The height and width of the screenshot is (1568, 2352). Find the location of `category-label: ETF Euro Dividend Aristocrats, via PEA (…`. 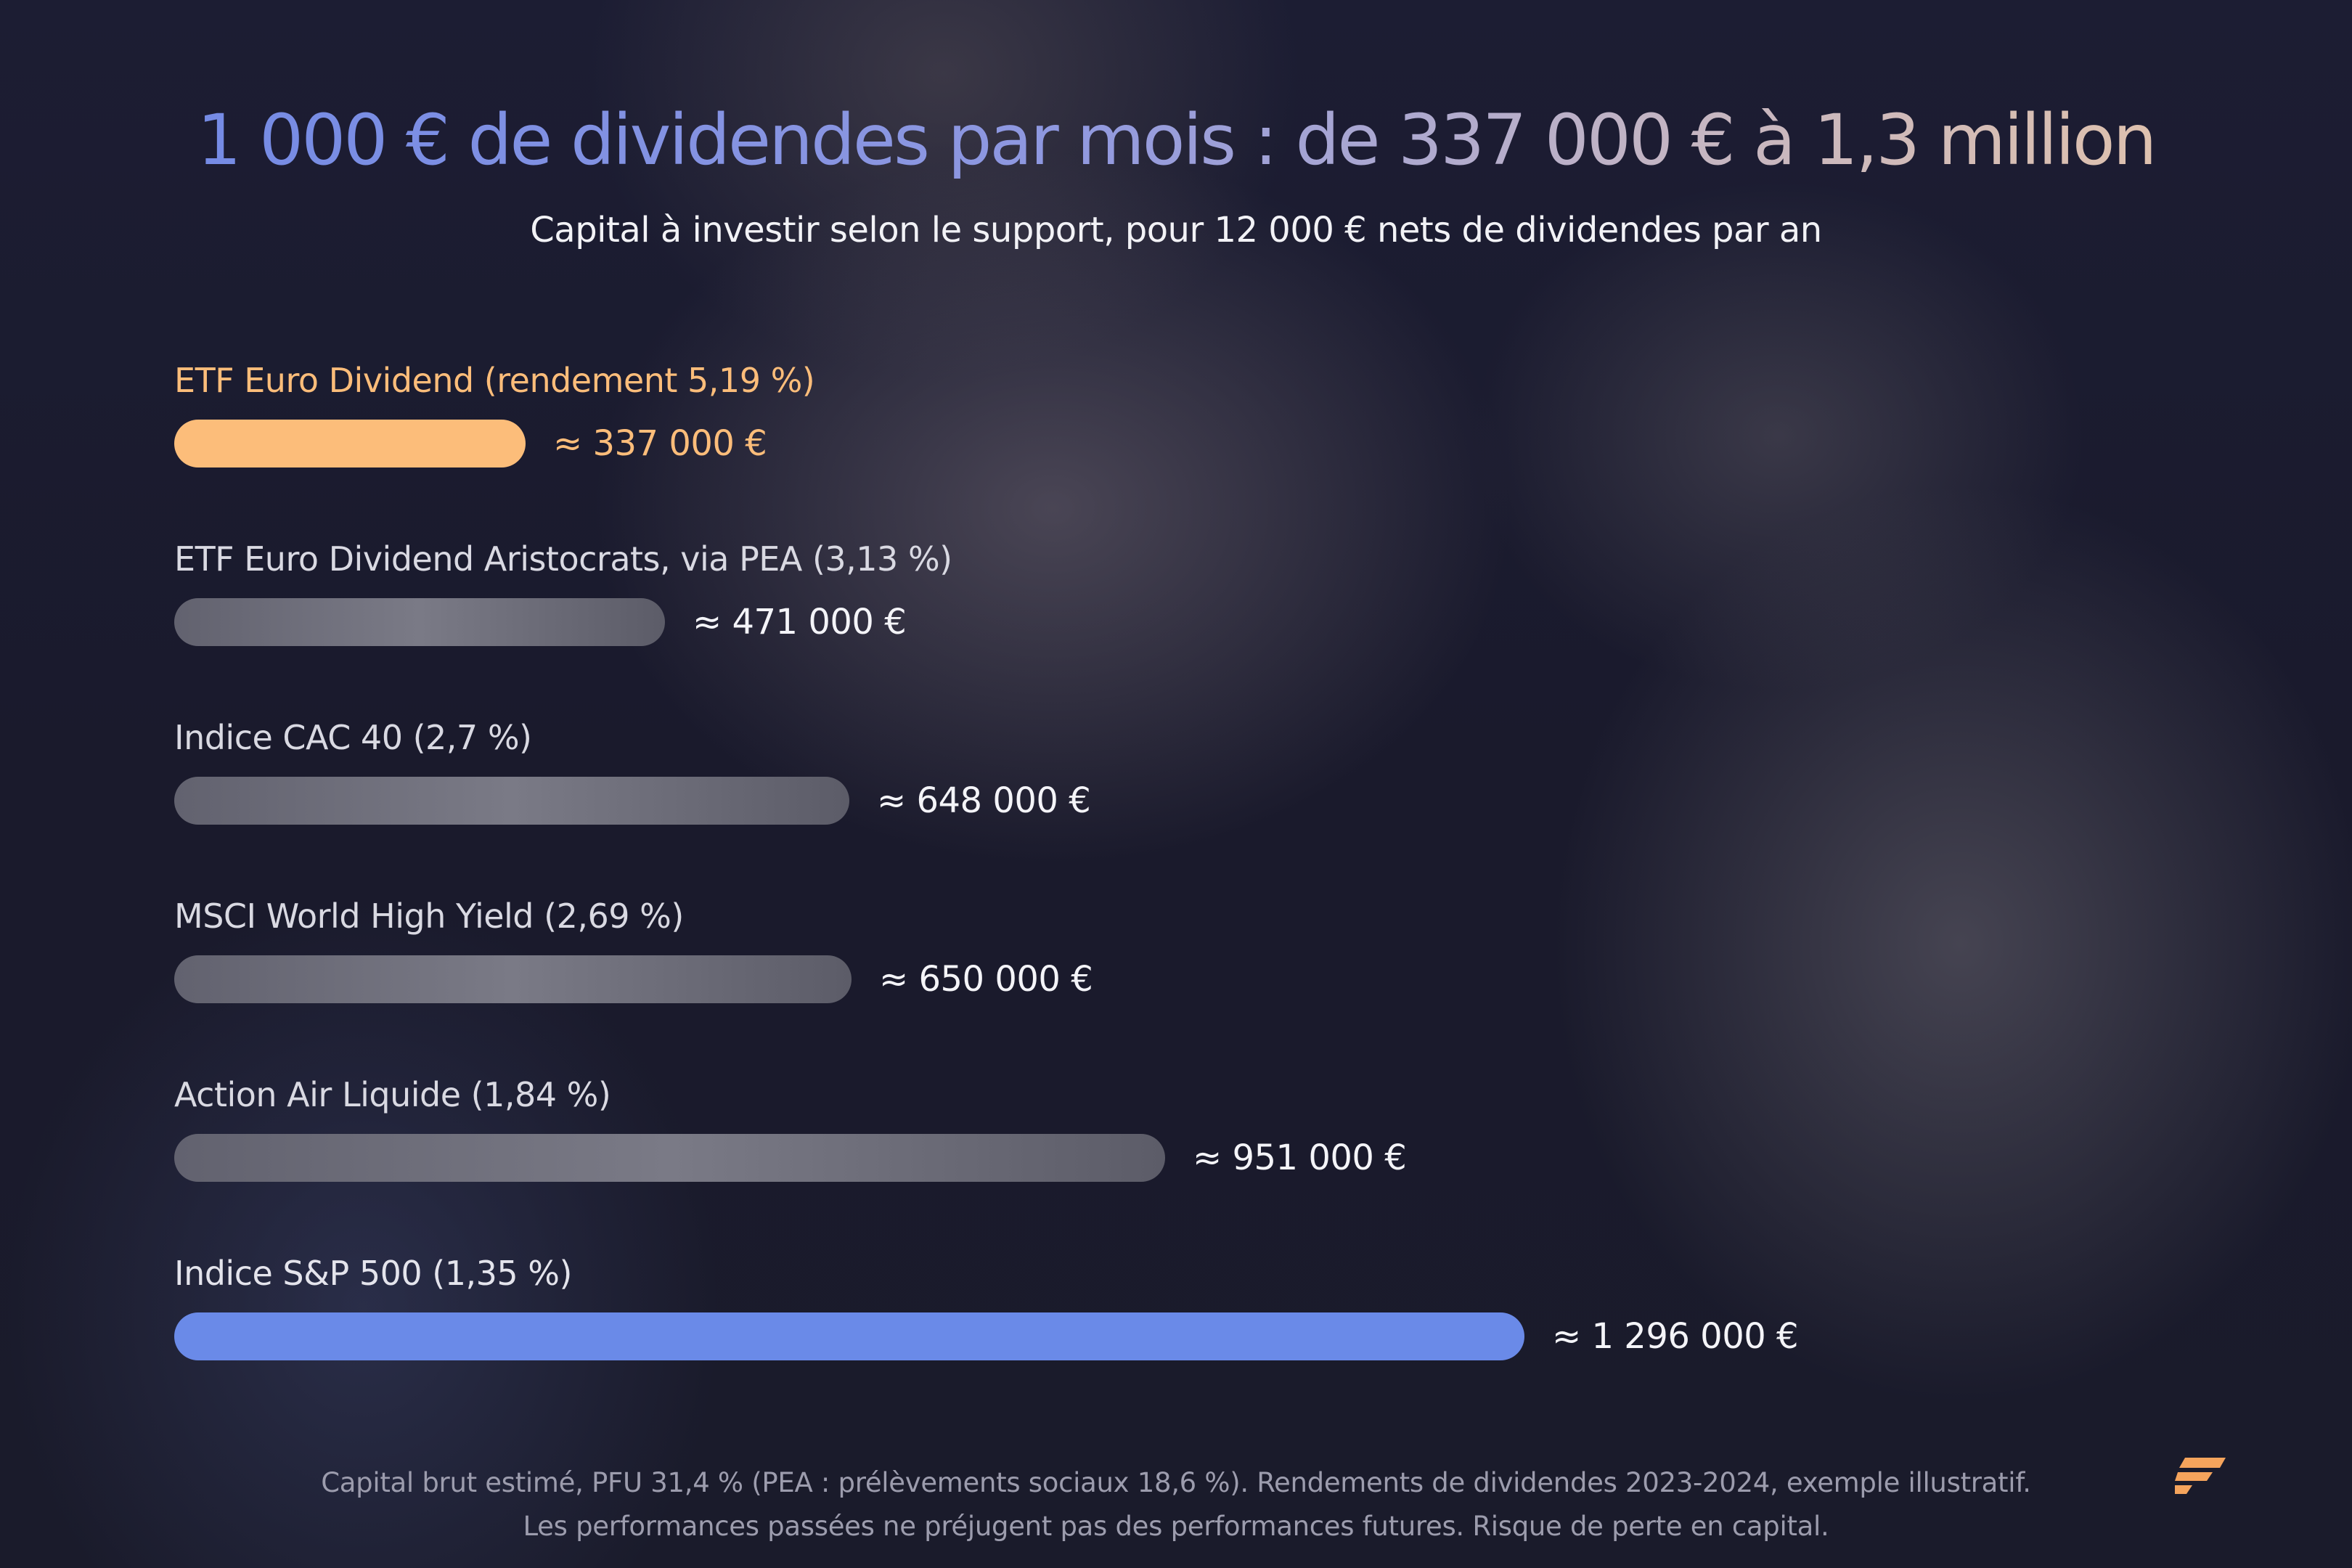

category-label: ETF Euro Dividend Aristocrats, via PEA (… is located at coordinates (563, 559).